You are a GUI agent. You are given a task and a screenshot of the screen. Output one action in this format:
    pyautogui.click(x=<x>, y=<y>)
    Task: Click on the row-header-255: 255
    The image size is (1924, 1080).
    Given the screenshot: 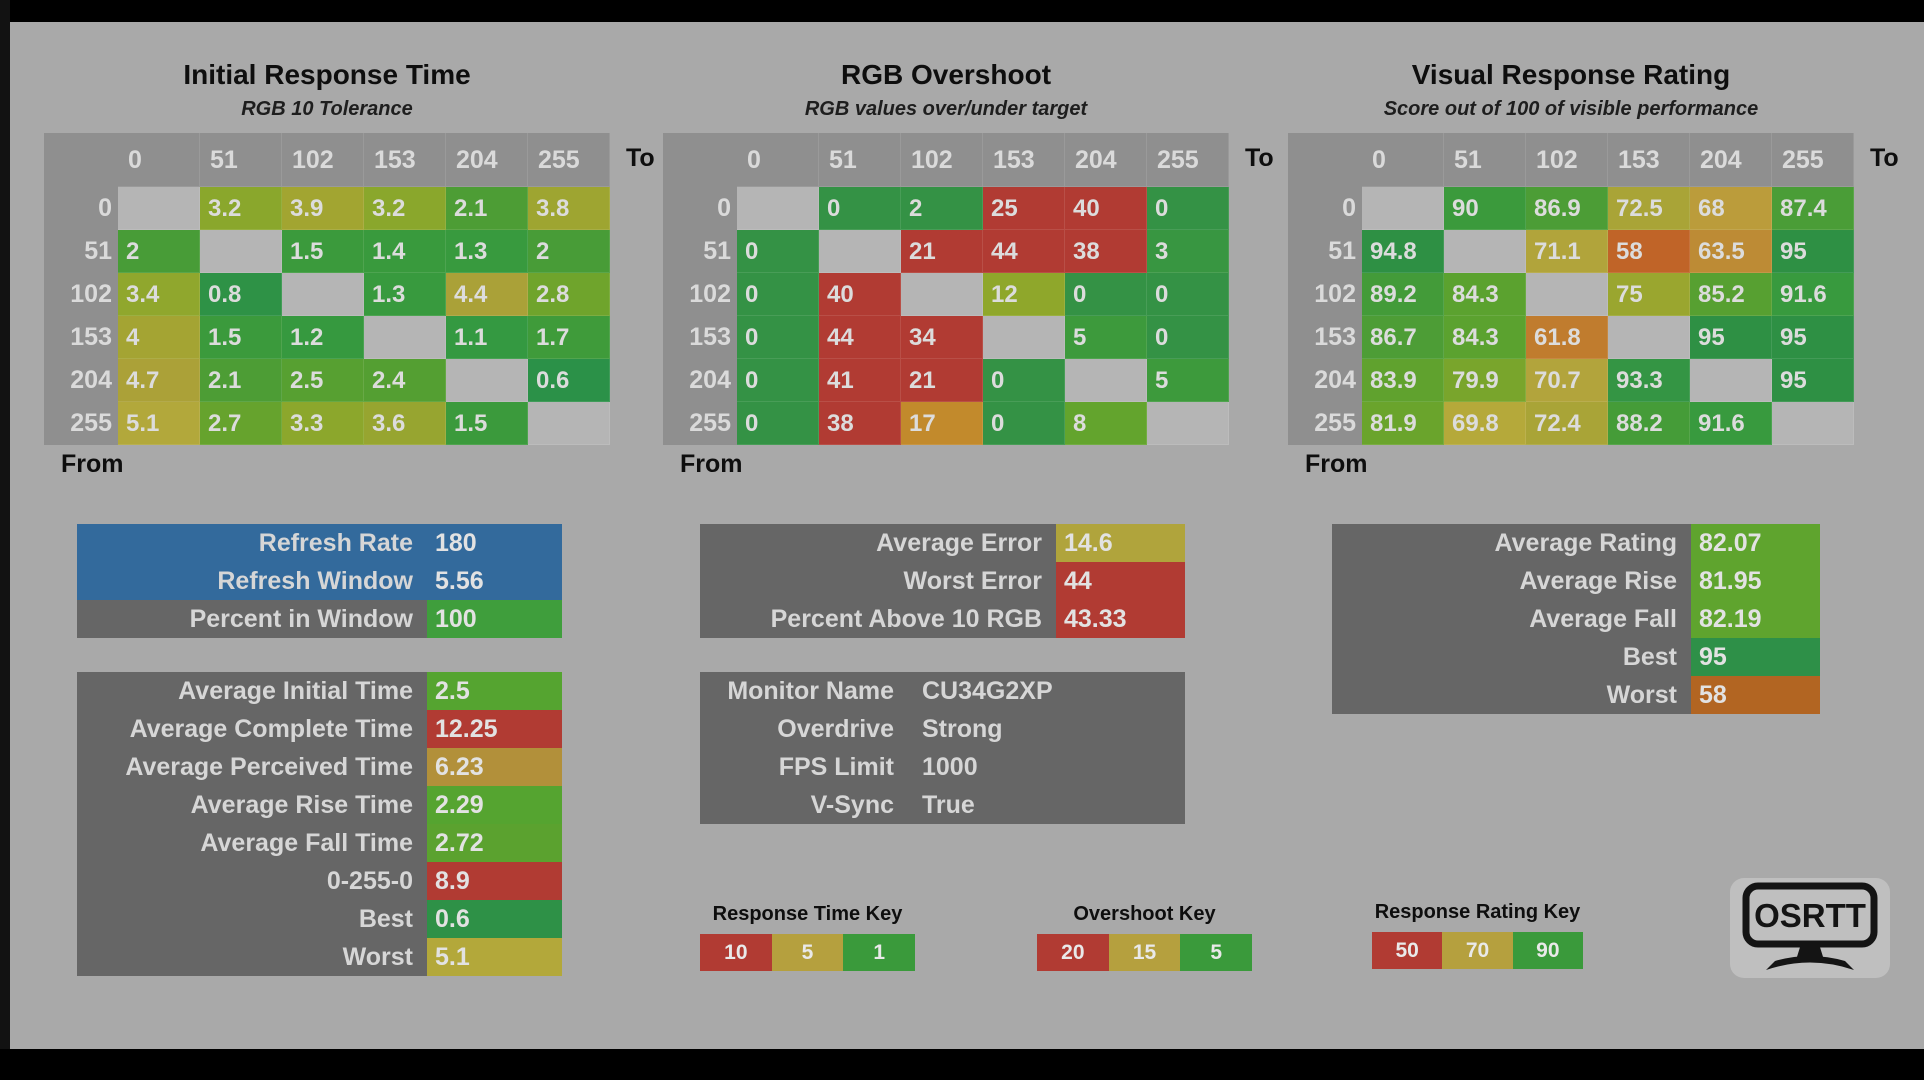 What is the action you would take?
    pyautogui.click(x=1335, y=423)
    